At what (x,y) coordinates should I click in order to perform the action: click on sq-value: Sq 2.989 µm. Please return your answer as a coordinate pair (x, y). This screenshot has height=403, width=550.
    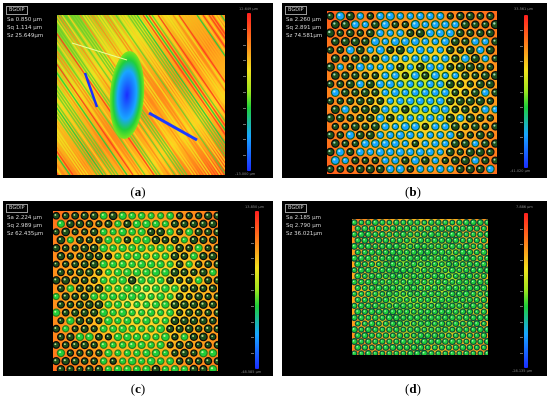
    Looking at the image, I should click on (25, 226).